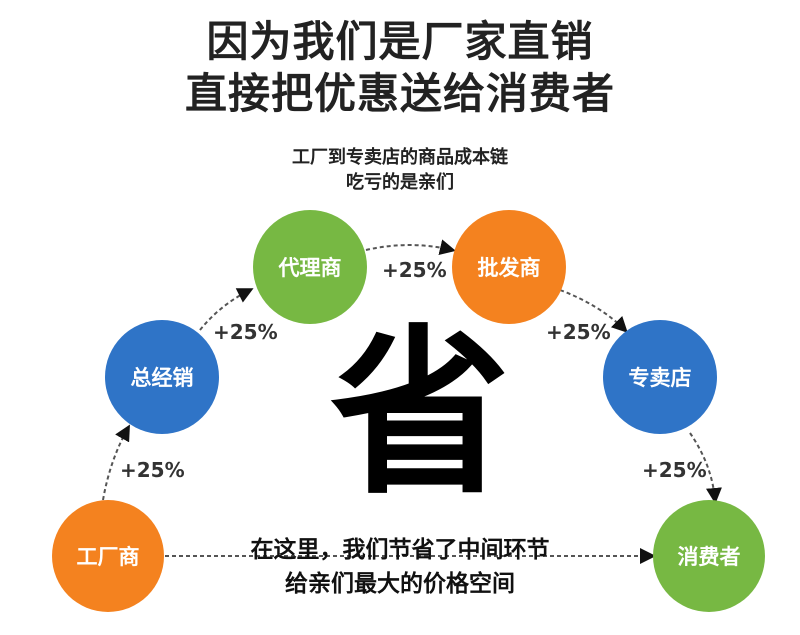 The height and width of the screenshot is (635, 800). I want to click on arrow-distributor-to-agent, so click(226, 309).